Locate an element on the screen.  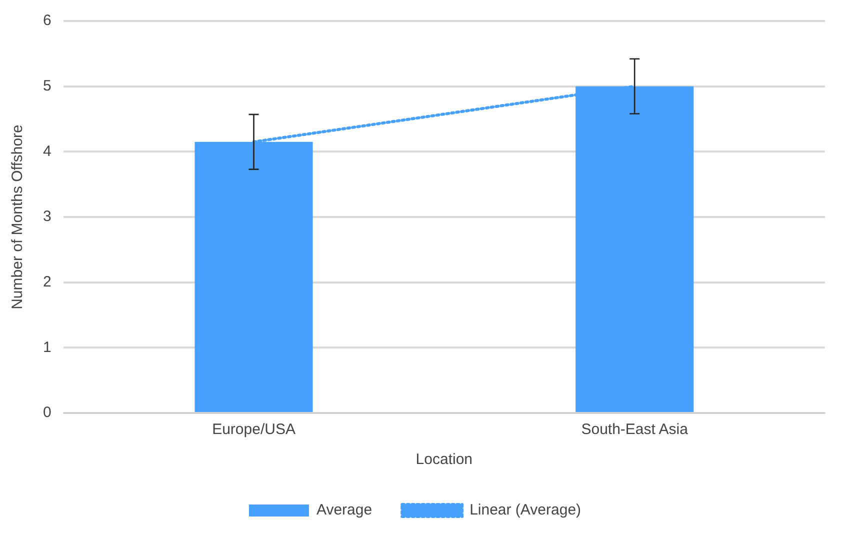
y-tick-label: 1 is located at coordinates (47, 347).